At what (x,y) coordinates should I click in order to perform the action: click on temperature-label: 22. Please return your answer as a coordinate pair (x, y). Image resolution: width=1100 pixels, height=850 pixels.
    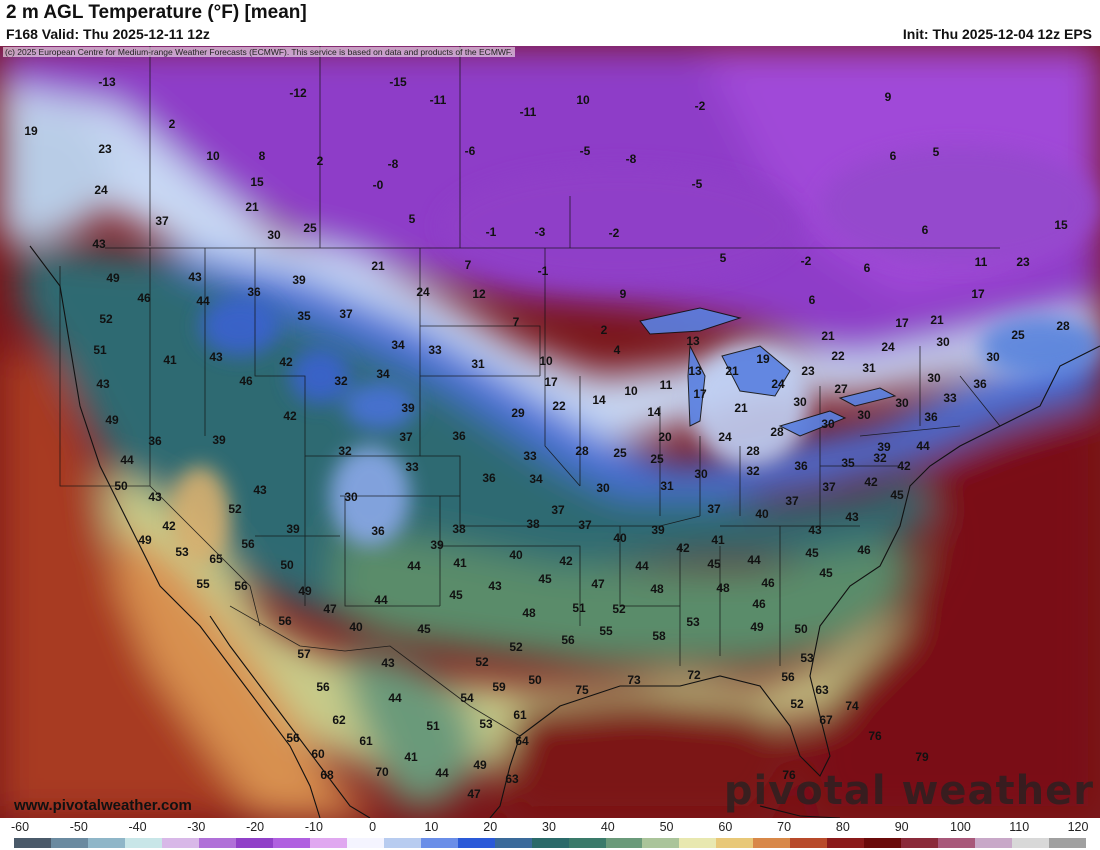
    Looking at the image, I should click on (838, 356).